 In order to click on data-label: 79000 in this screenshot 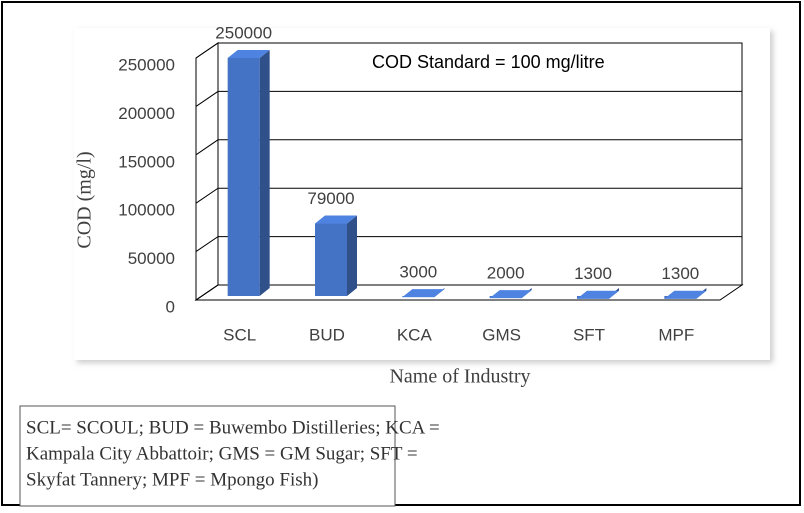, I will do `click(330, 198)`.